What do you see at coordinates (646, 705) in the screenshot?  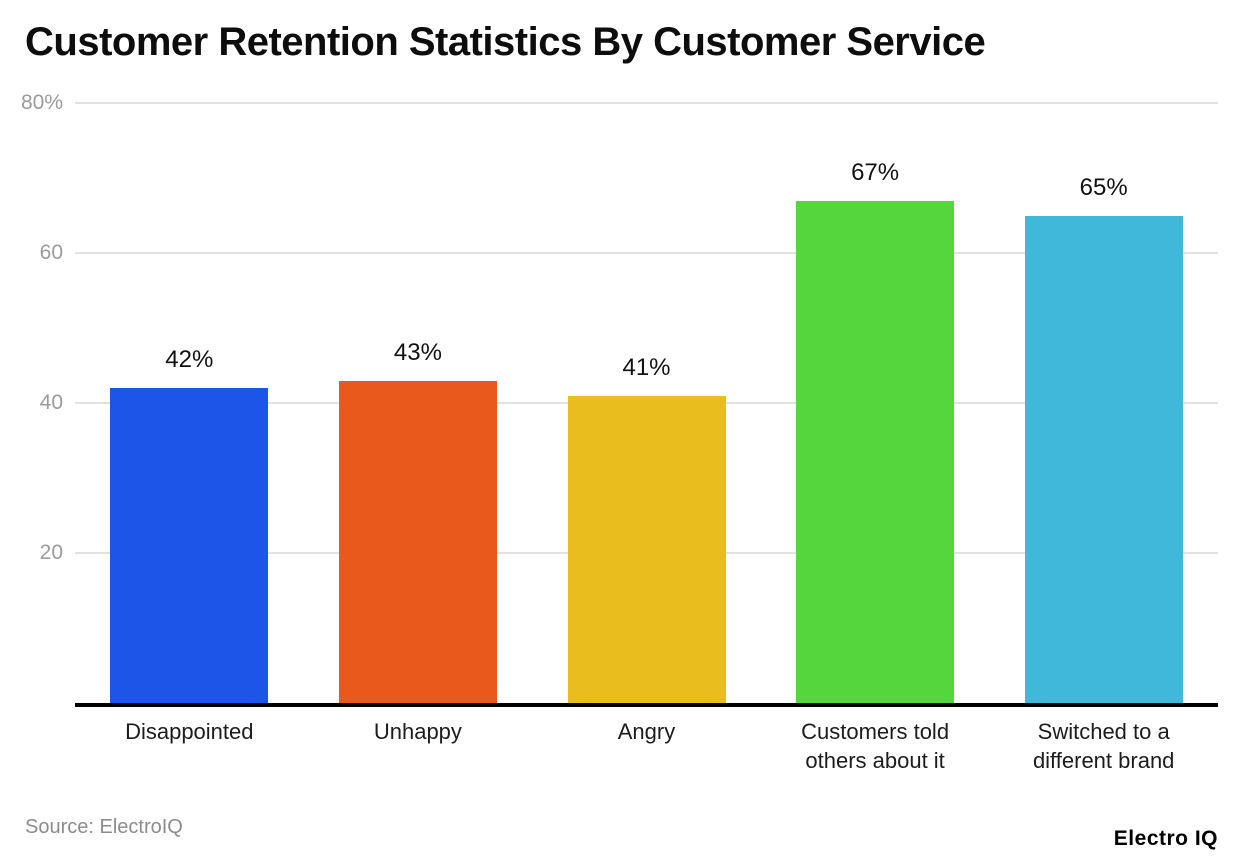 I see `x-axis-line` at bounding box center [646, 705].